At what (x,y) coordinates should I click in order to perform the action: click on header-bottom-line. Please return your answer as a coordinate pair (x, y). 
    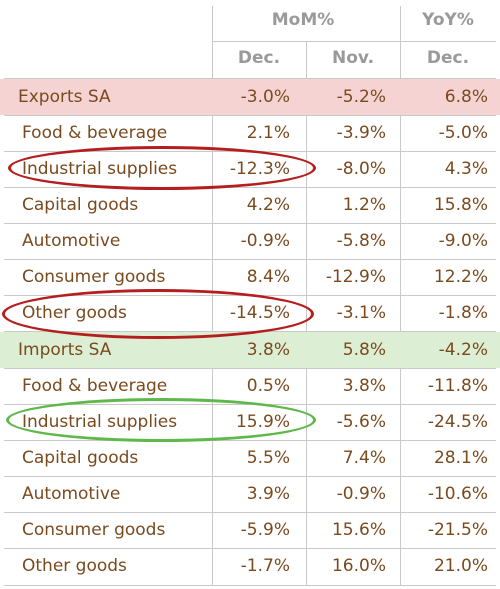
    Looking at the image, I should click on (250, 78).